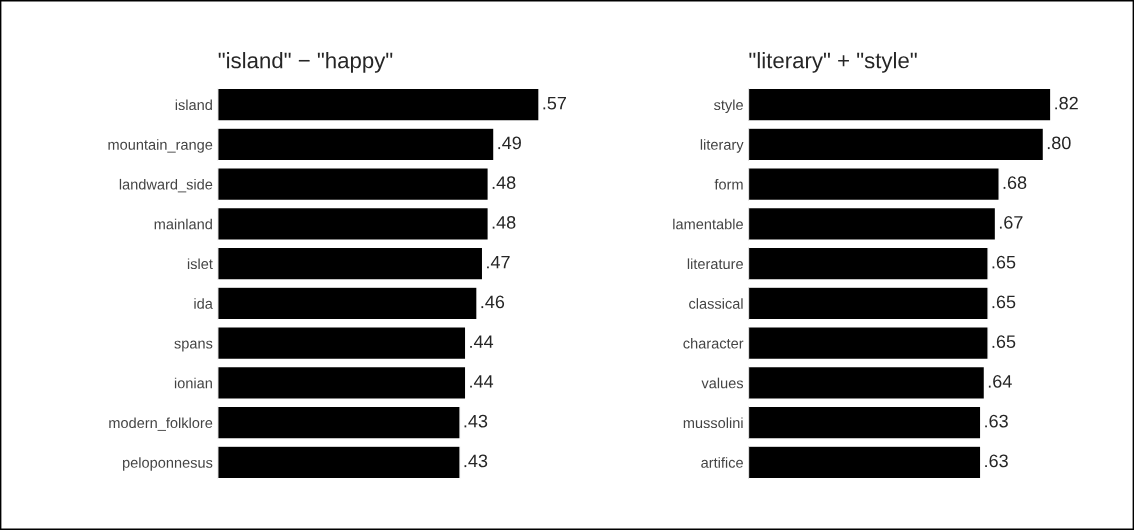  I want to click on data-label: .67, so click(1011, 222).